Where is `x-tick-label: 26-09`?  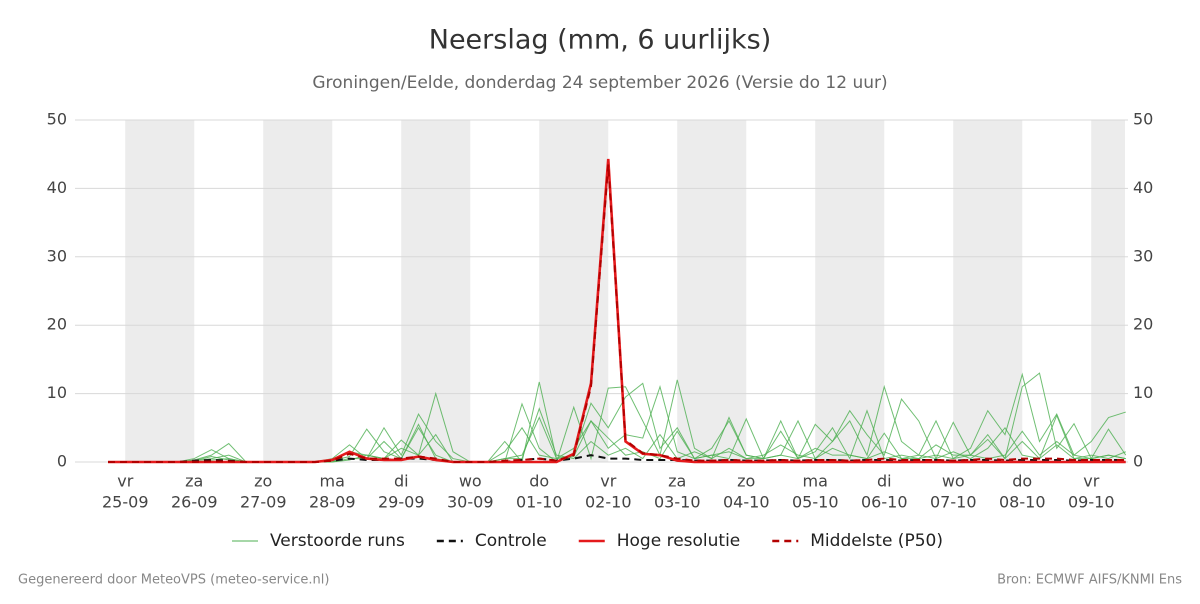
x-tick-label: 26-09 is located at coordinates (194, 502).